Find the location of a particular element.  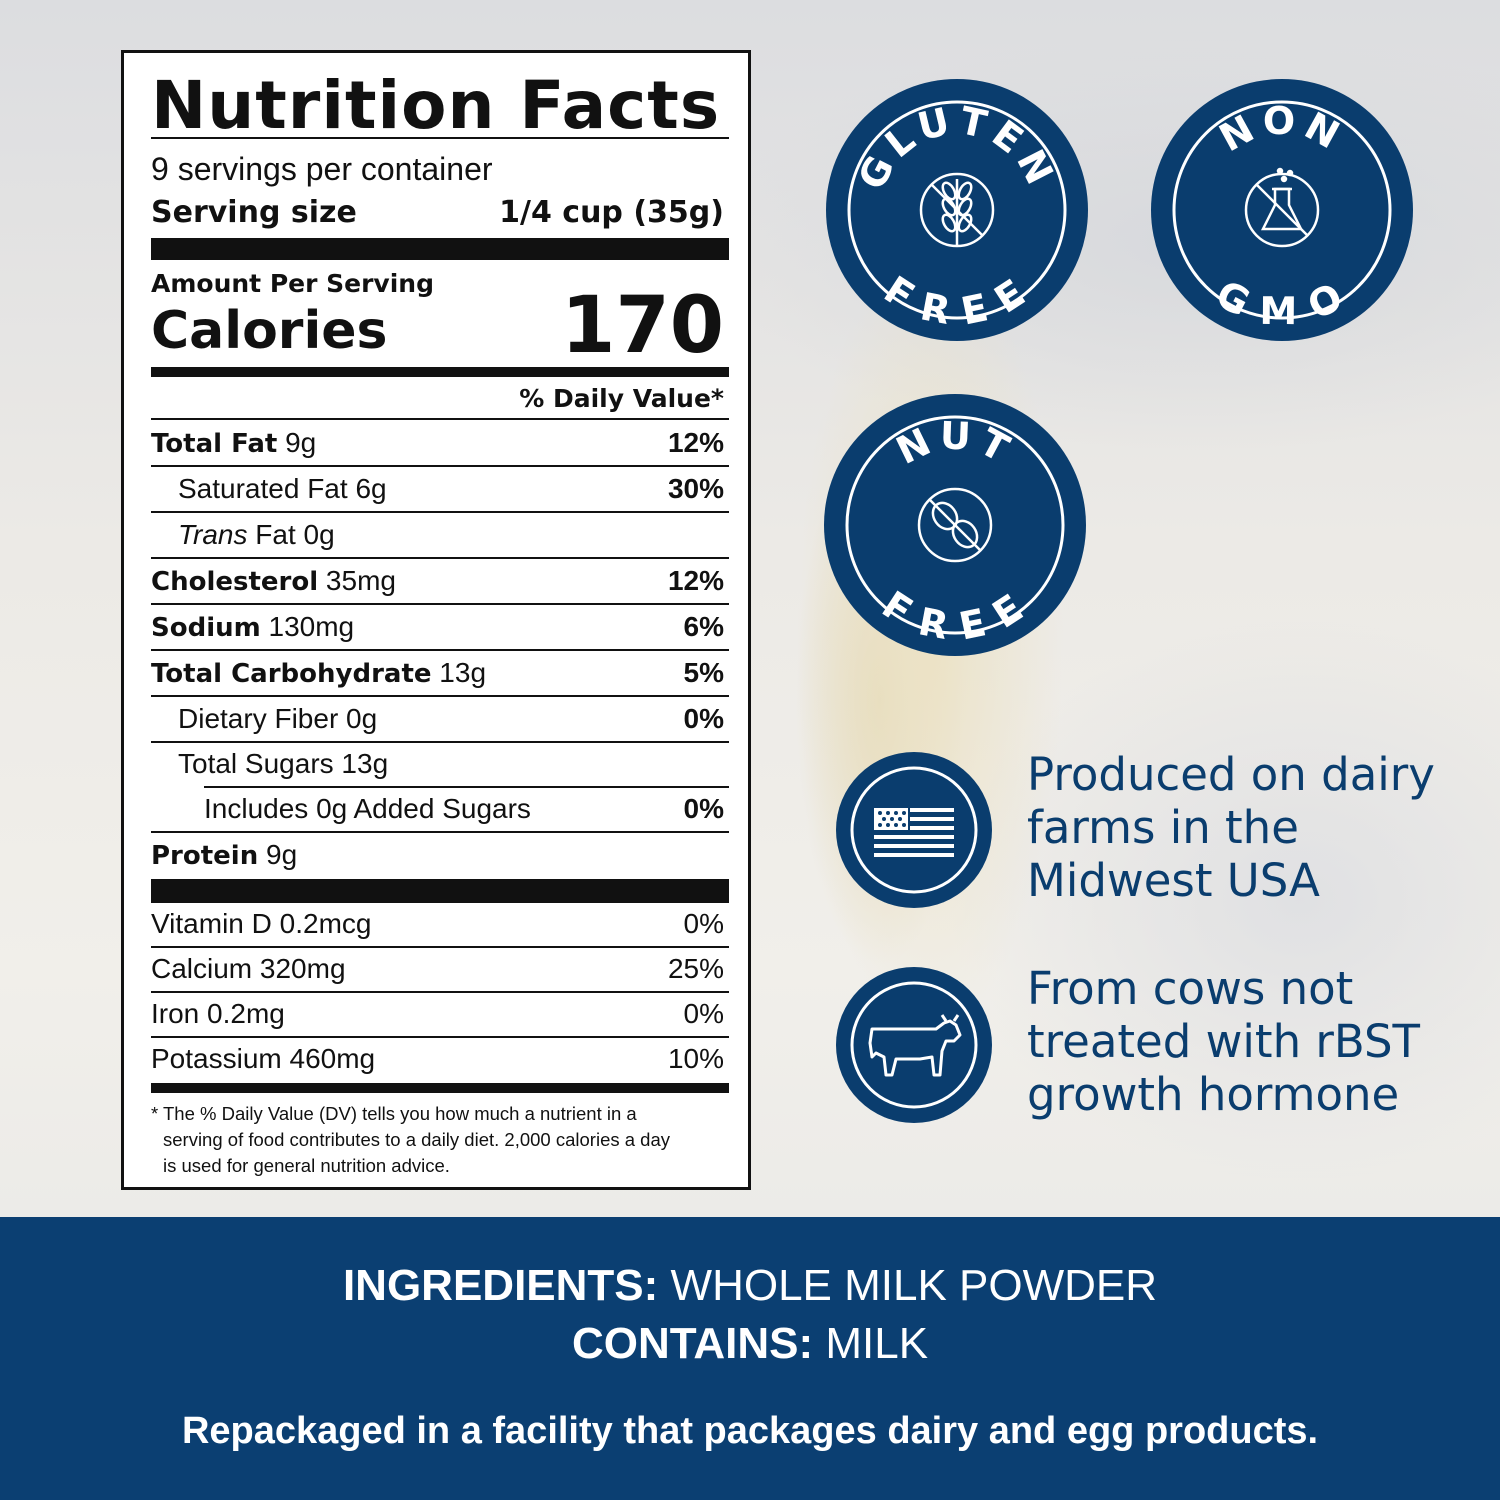

flask-icon is located at coordinates (1282, 207).